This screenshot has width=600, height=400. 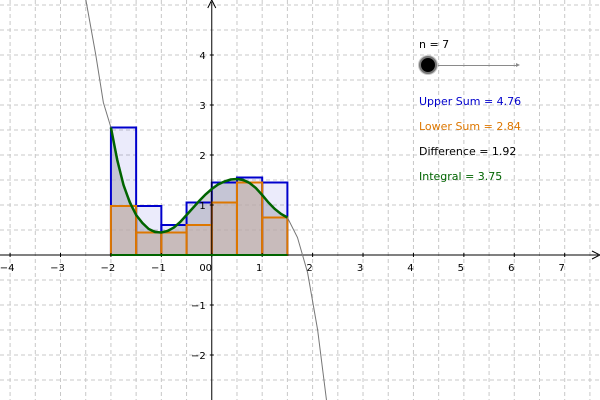 I want to click on integral-region, so click(x=199, y=191).